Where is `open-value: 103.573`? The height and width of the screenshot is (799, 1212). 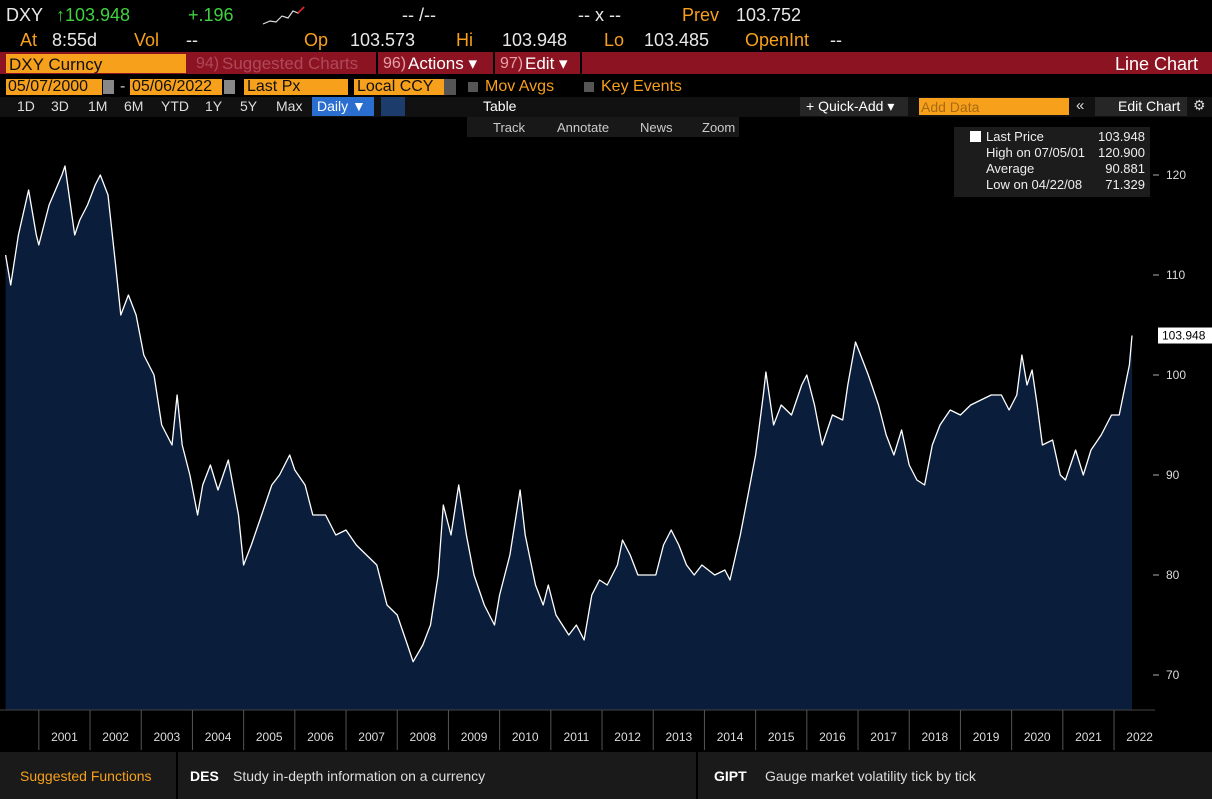
open-value: 103.573 is located at coordinates (383, 40).